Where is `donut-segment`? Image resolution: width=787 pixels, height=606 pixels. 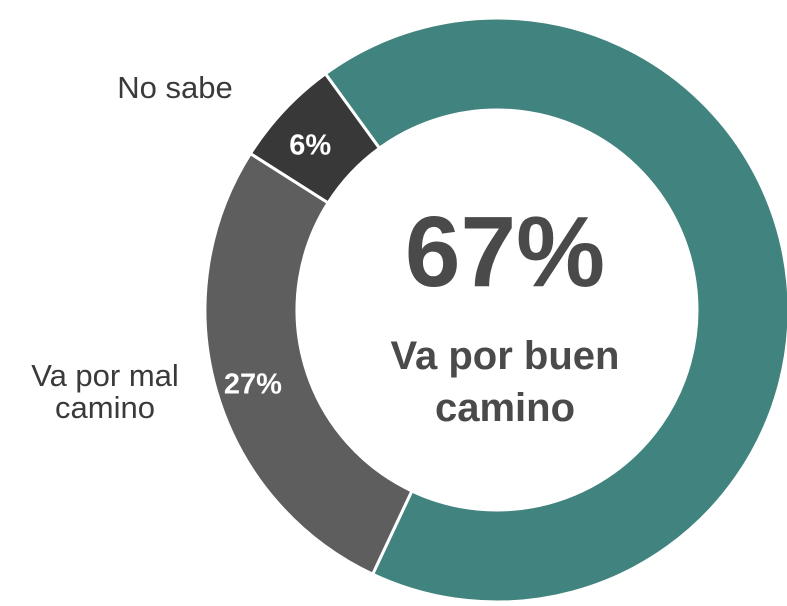 donut-segment is located at coordinates (315, 138).